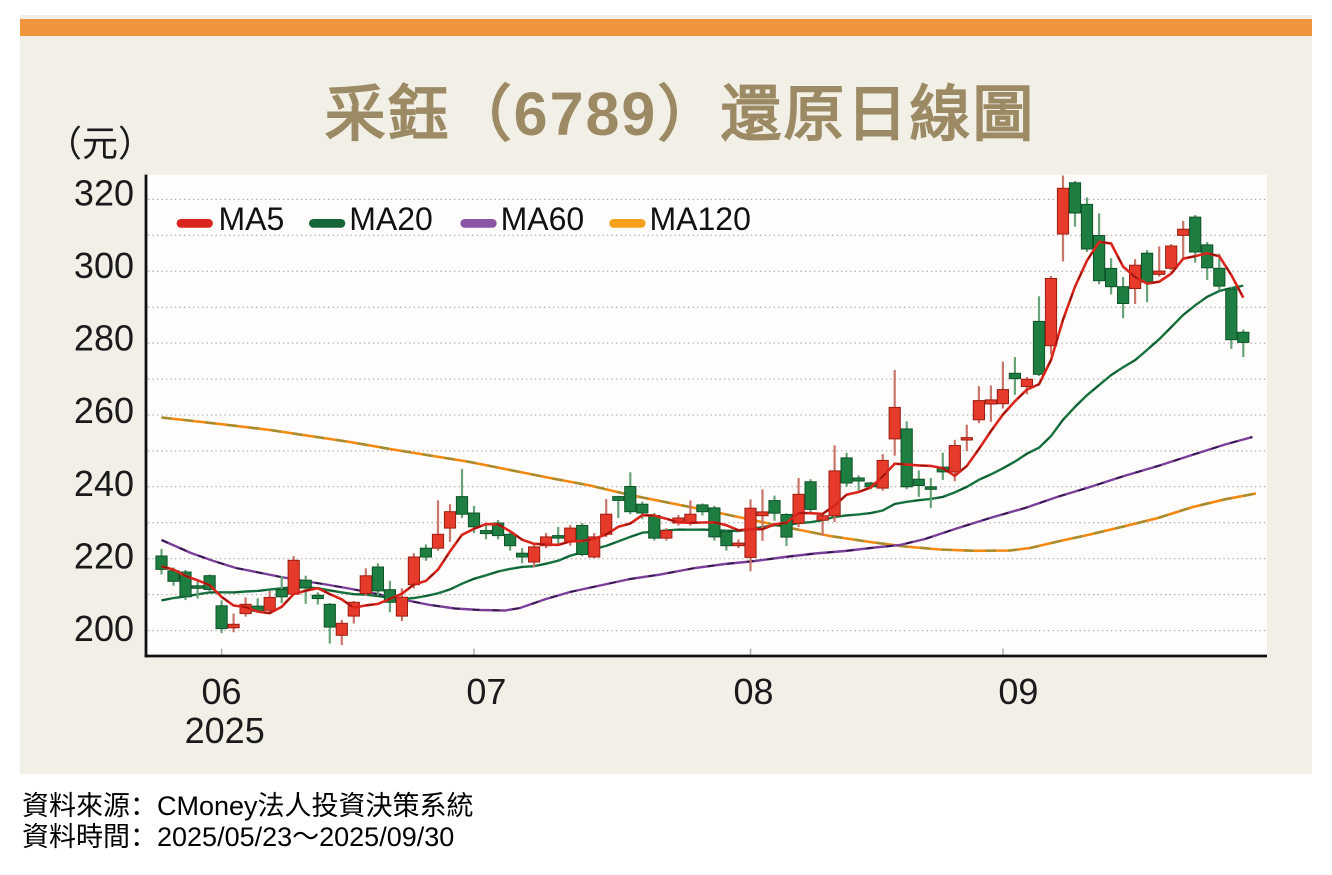 This screenshot has height=875, width=1332. Describe the element at coordinates (104, 410) in the screenshot. I see `svg-text: 260` at that location.